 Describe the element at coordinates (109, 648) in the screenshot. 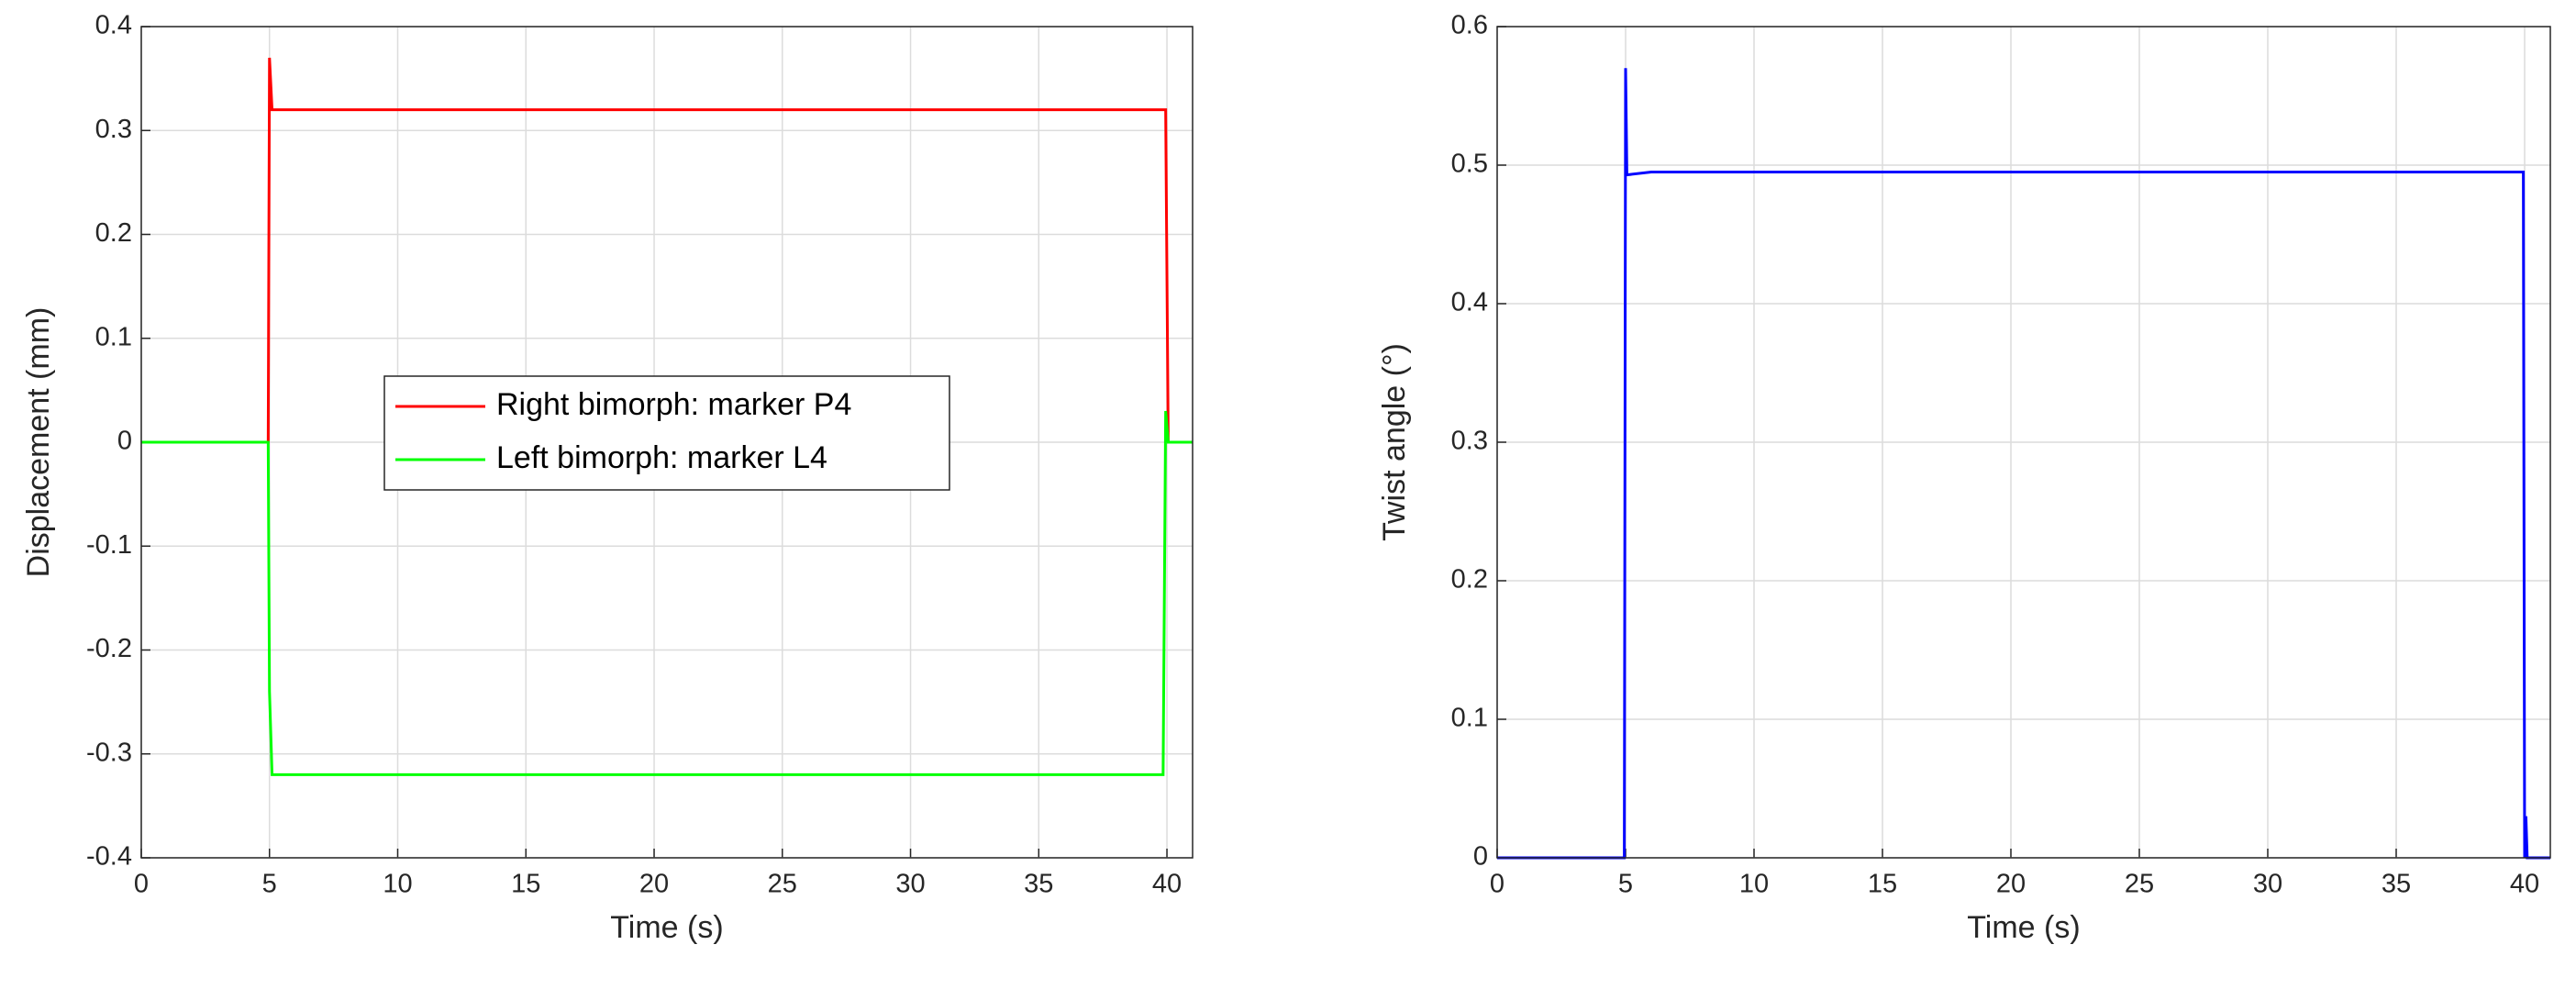

I see `y-tick-label: -0.2` at that location.